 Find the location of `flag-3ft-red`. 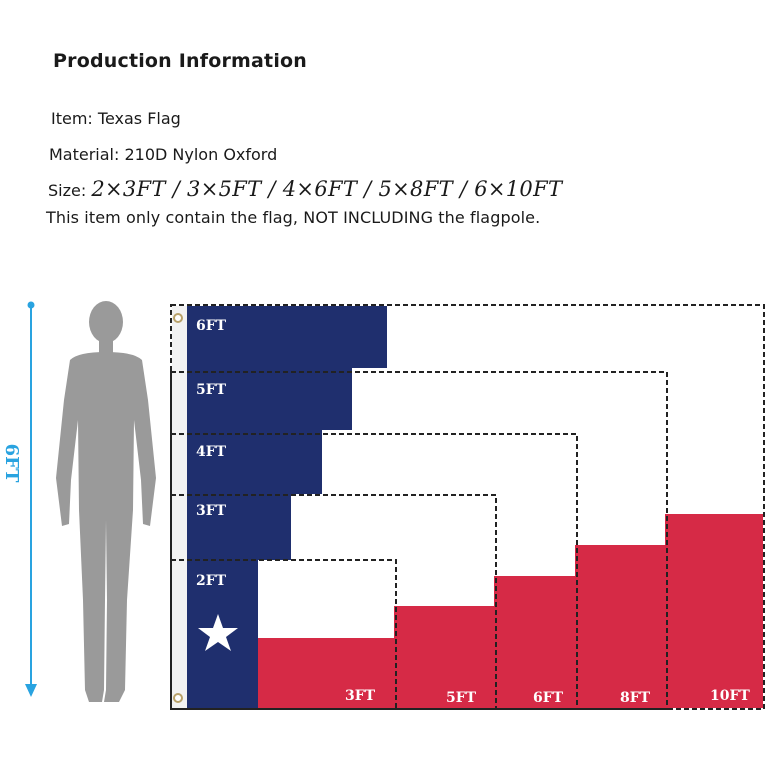

flag-3ft-red is located at coordinates (326, 673).